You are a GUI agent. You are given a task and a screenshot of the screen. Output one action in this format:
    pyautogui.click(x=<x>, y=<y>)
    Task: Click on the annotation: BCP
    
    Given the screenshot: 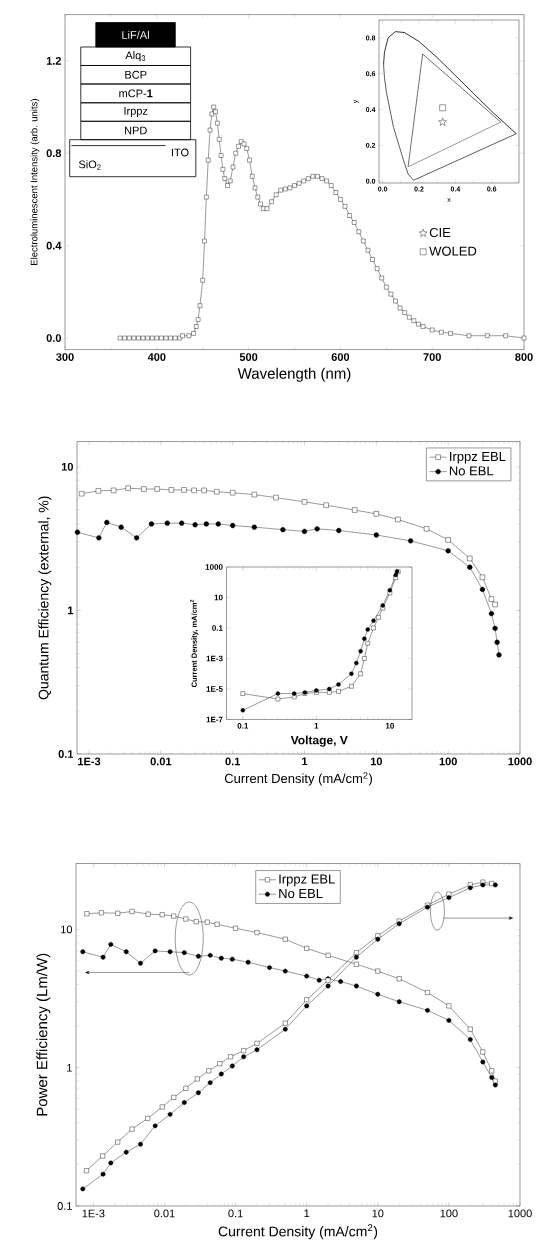 What is the action you would take?
    pyautogui.click(x=136, y=74)
    